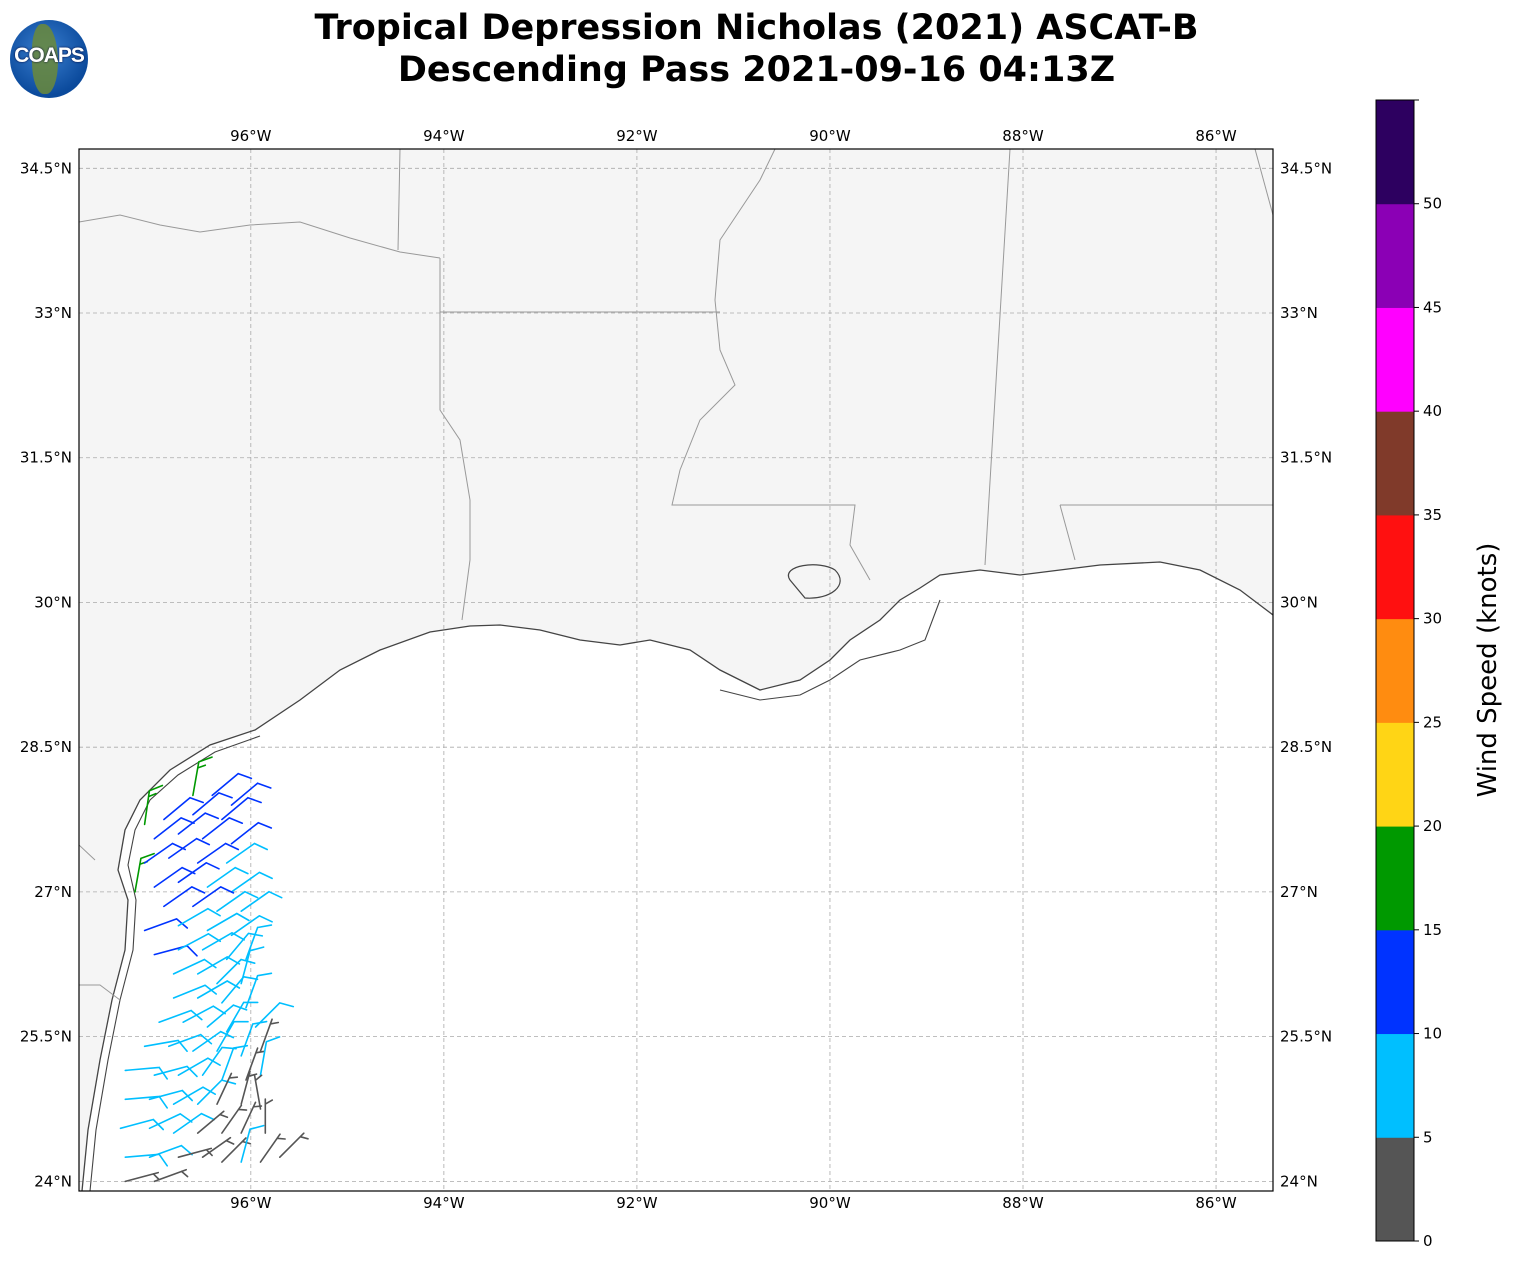 The height and width of the screenshot is (1264, 1513). What do you see at coordinates (444, 136) in the screenshot?
I see `lon-label-top: 94°W` at bounding box center [444, 136].